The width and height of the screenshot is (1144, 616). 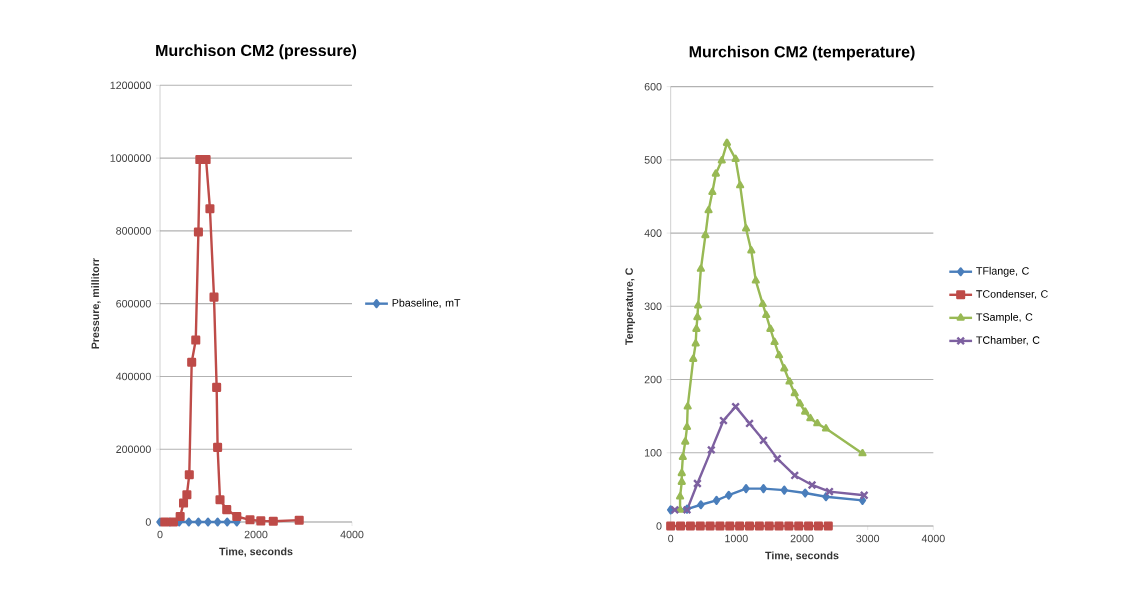 What do you see at coordinates (1012, 294) in the screenshot?
I see `legend-label: TCondenser, C` at bounding box center [1012, 294].